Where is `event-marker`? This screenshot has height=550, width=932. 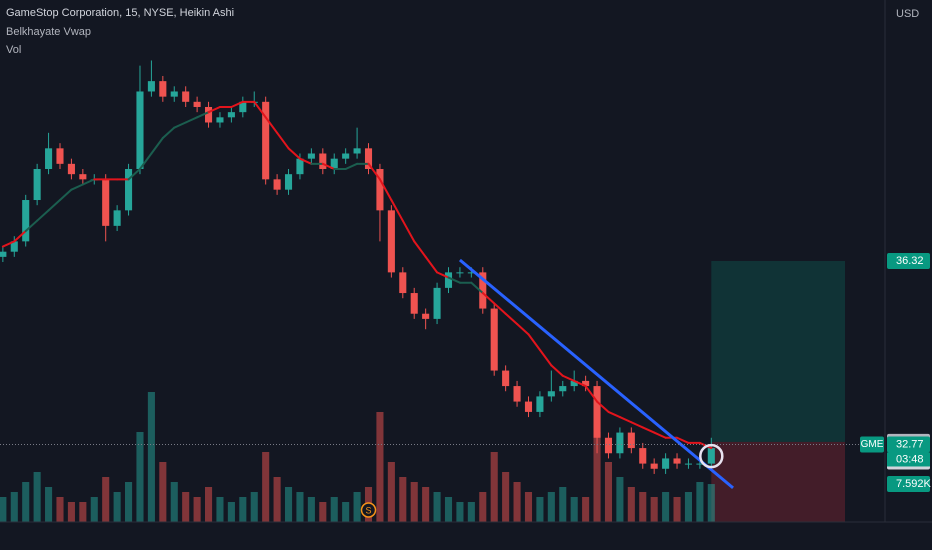
event-marker is located at coordinates (368, 510).